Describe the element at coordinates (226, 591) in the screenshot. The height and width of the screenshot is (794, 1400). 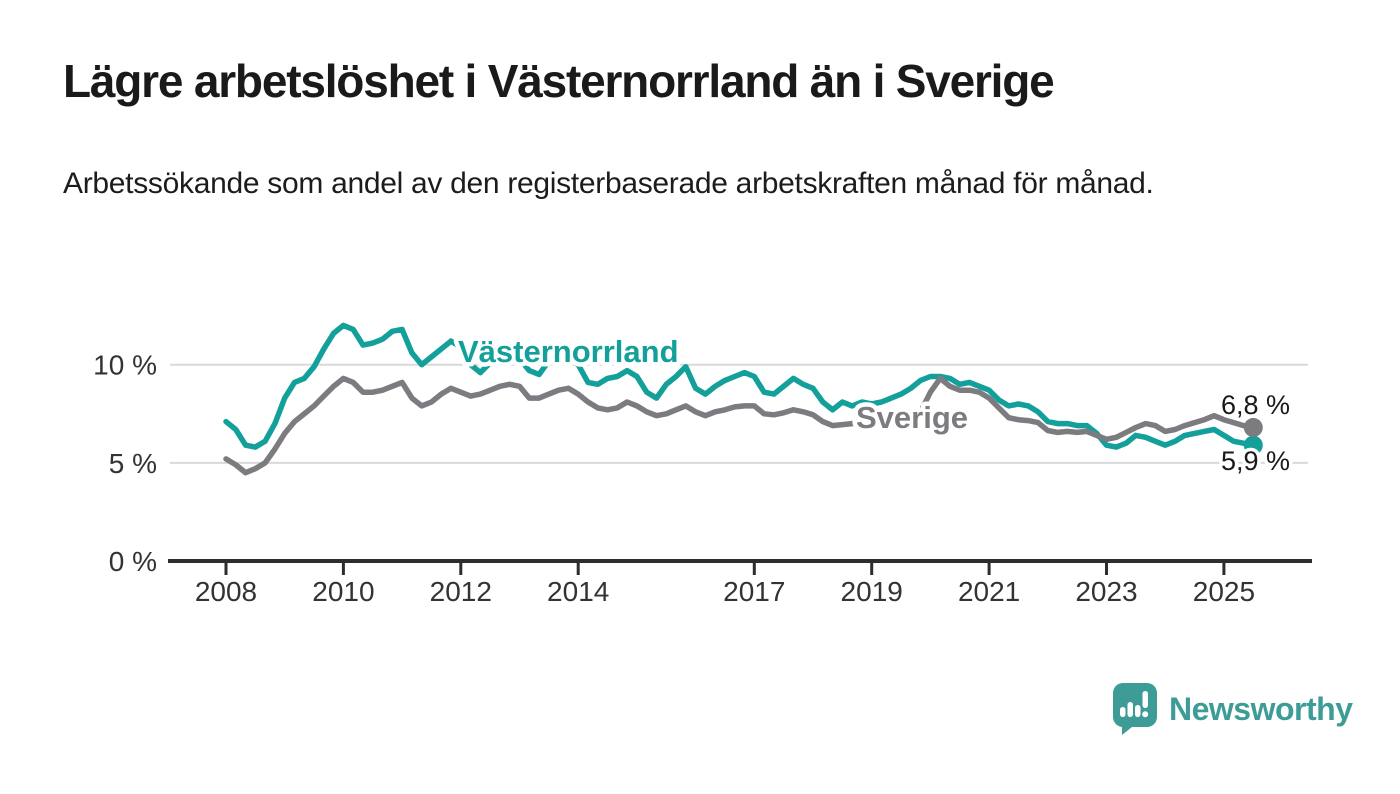
I see `svg-text: 2008` at that location.